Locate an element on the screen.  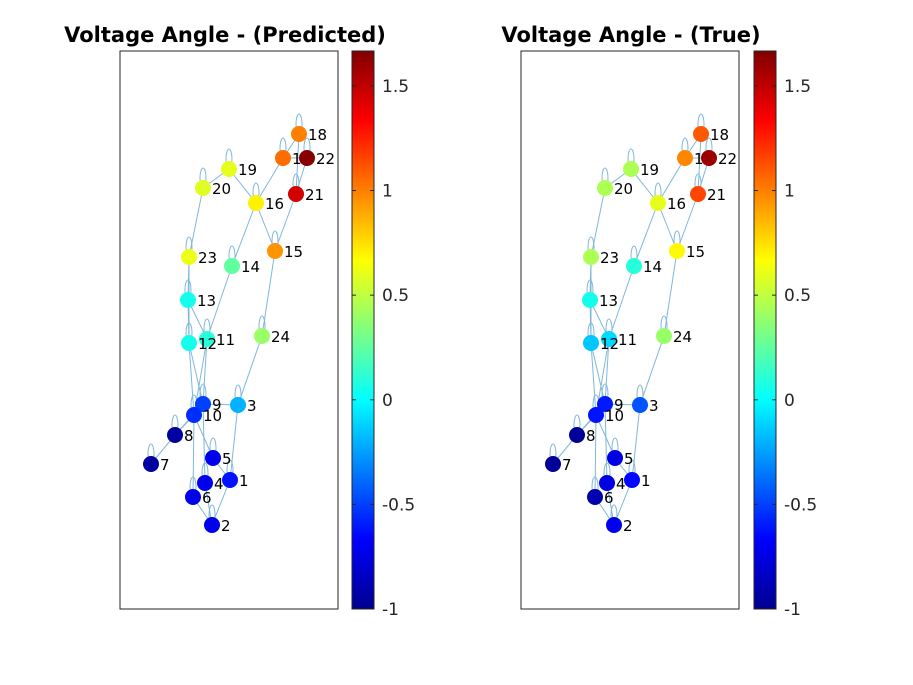
colorbar-tick-label: -1 is located at coordinates (792, 610).